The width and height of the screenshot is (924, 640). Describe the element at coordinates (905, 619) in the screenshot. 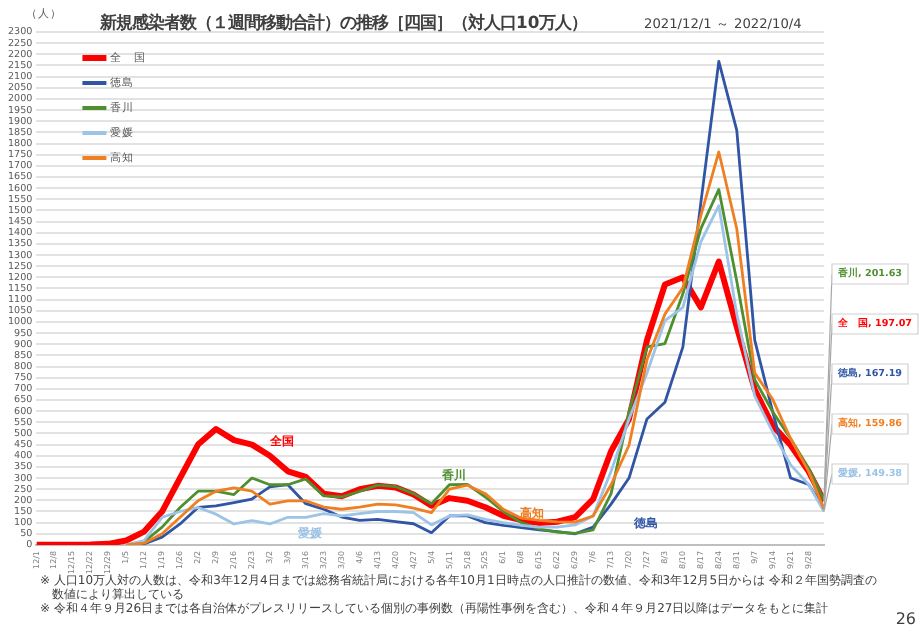

I see `text: 26` at that location.